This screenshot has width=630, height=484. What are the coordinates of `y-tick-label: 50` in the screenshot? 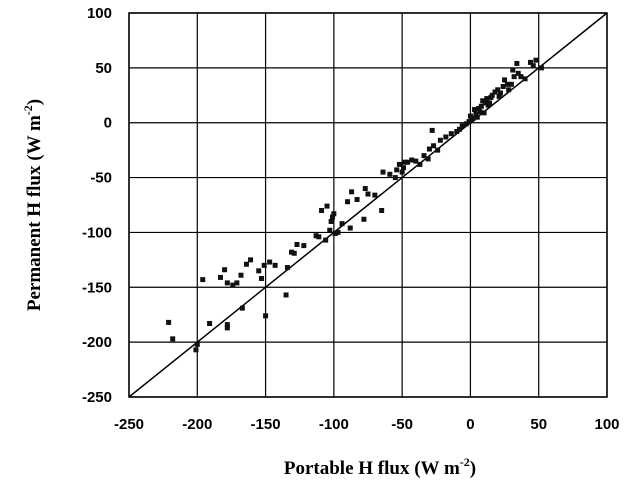 It's located at (103, 68).